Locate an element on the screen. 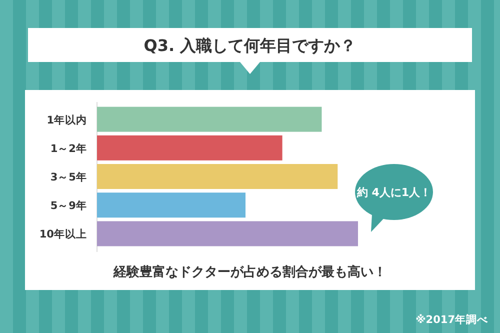 This screenshot has height=333, width=500. y-tick-label: 10年以上 is located at coordinates (63, 234).